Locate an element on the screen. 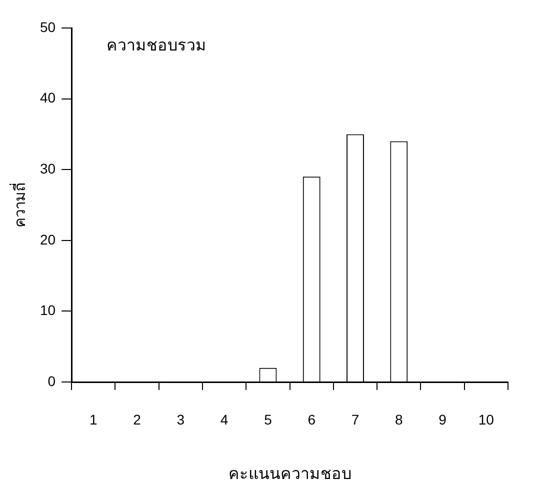 The image size is (538, 498). y-tick-label: 20 is located at coordinates (48, 239).